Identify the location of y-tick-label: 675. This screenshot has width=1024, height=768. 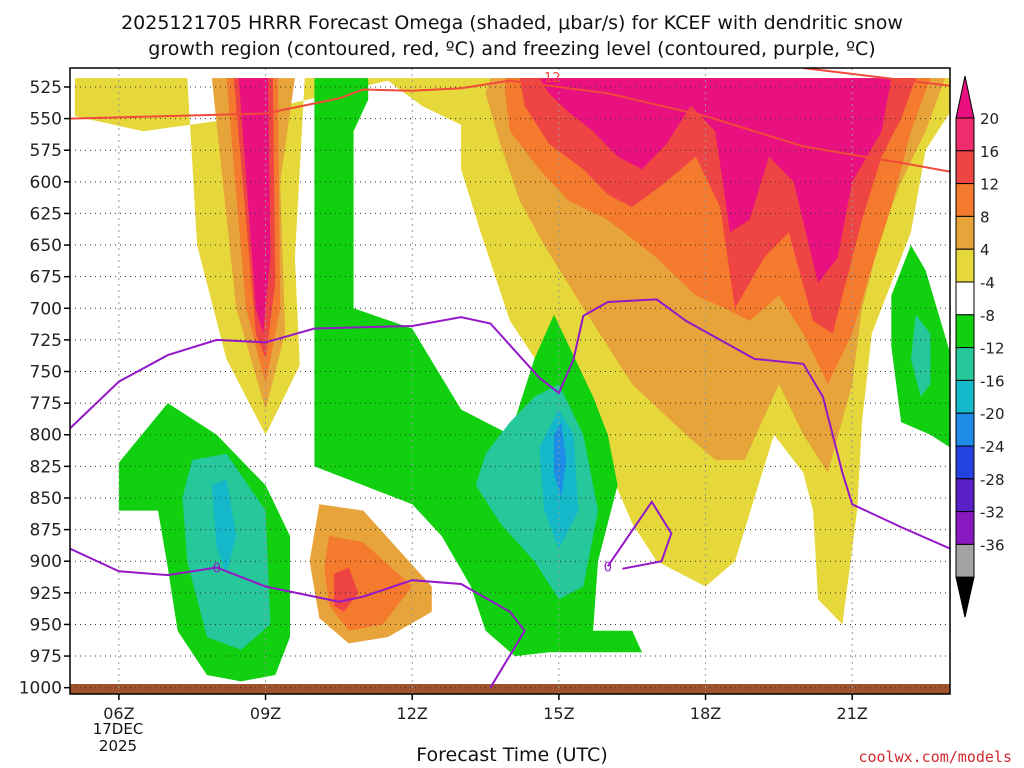
(46, 278).